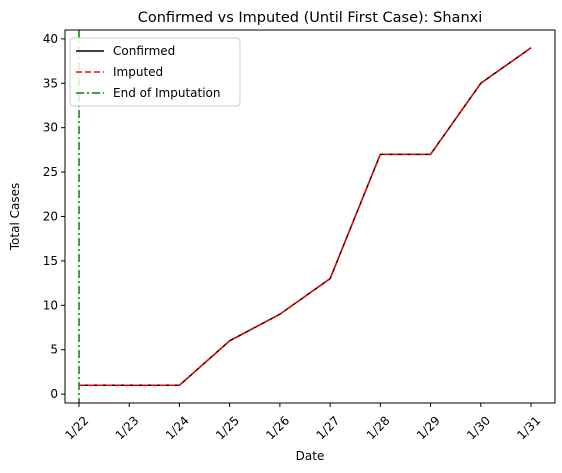  I want to click on y-tick-label: 40, so click(50, 39).